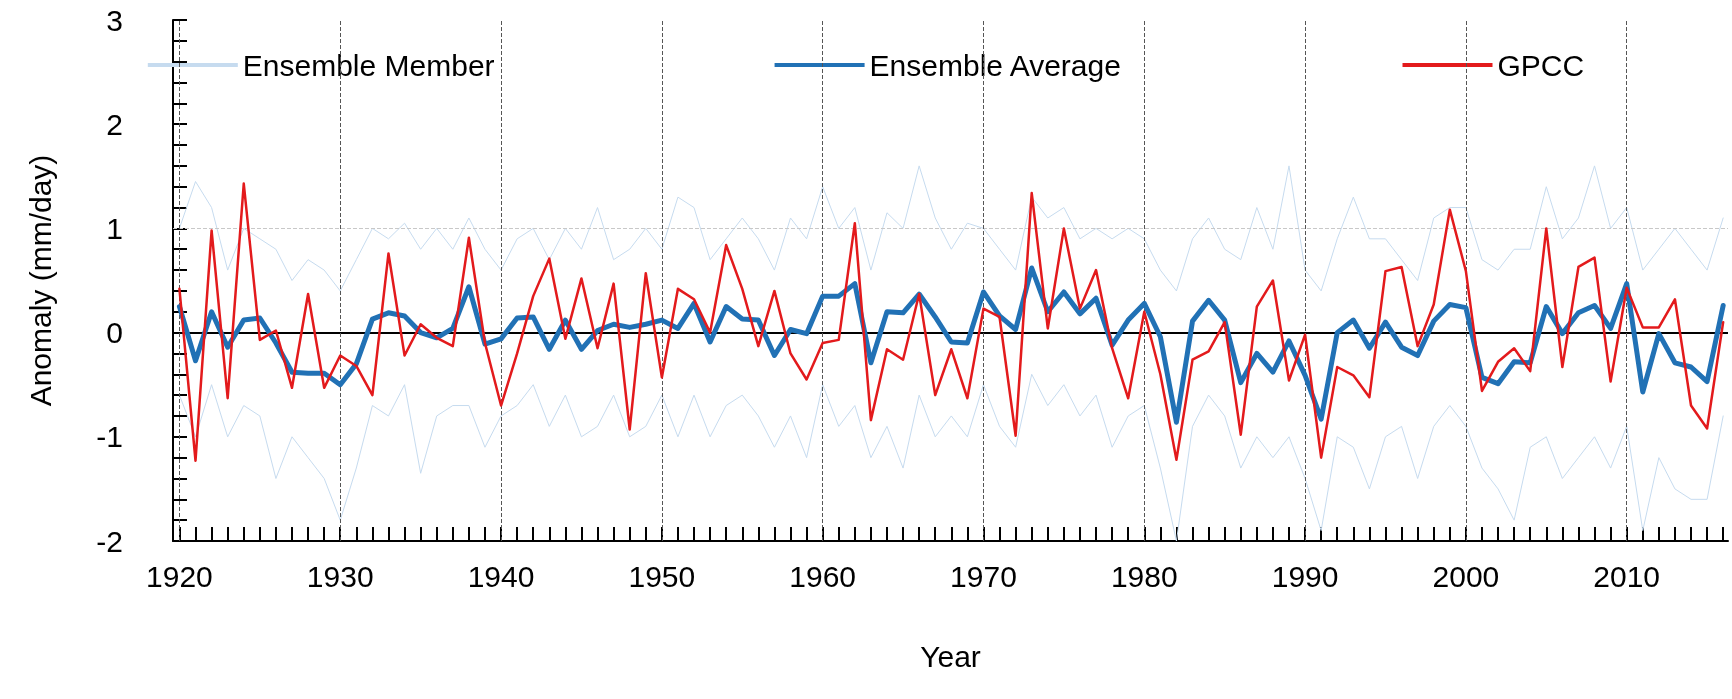 Image resolution: width=1732 pixels, height=699 pixels. I want to click on x-axis-title: Year, so click(950, 656).